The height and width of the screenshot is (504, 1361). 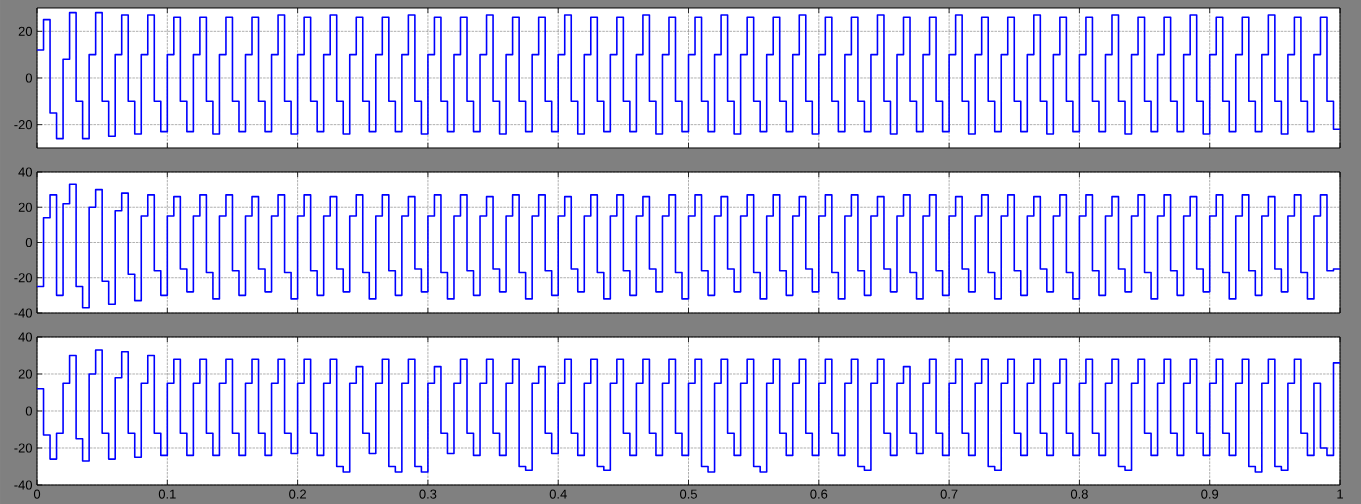 What do you see at coordinates (167, 494) in the screenshot?
I see `x-tick-label: 0.1` at bounding box center [167, 494].